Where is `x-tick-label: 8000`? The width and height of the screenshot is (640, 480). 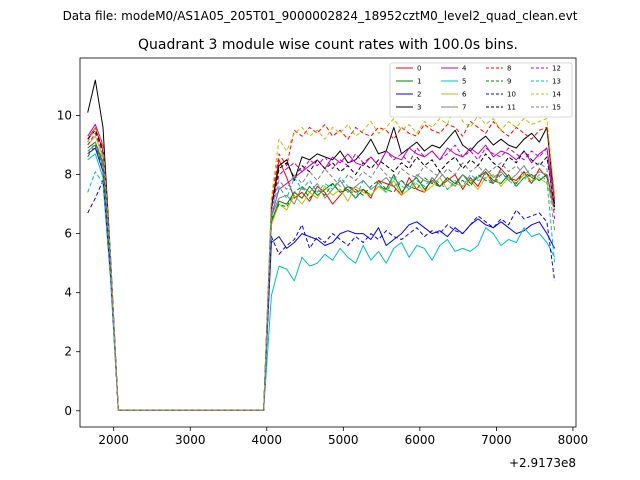 x-tick-label: 8000 is located at coordinates (573, 440).